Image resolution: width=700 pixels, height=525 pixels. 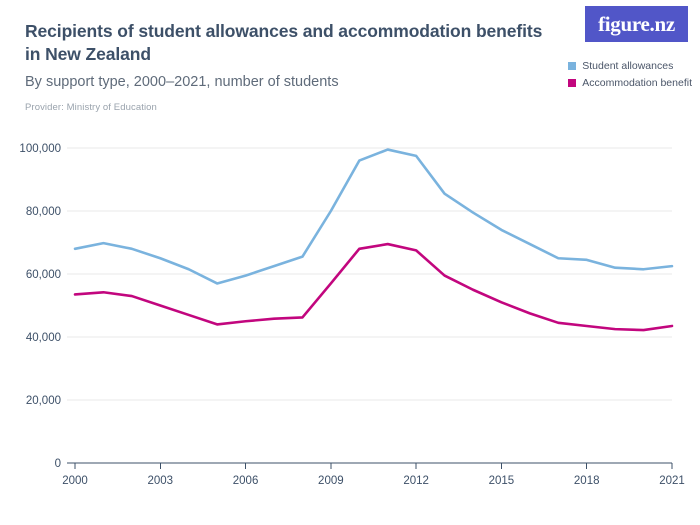 I want to click on y-axis-tick-label: 20,000, so click(x=43, y=401).